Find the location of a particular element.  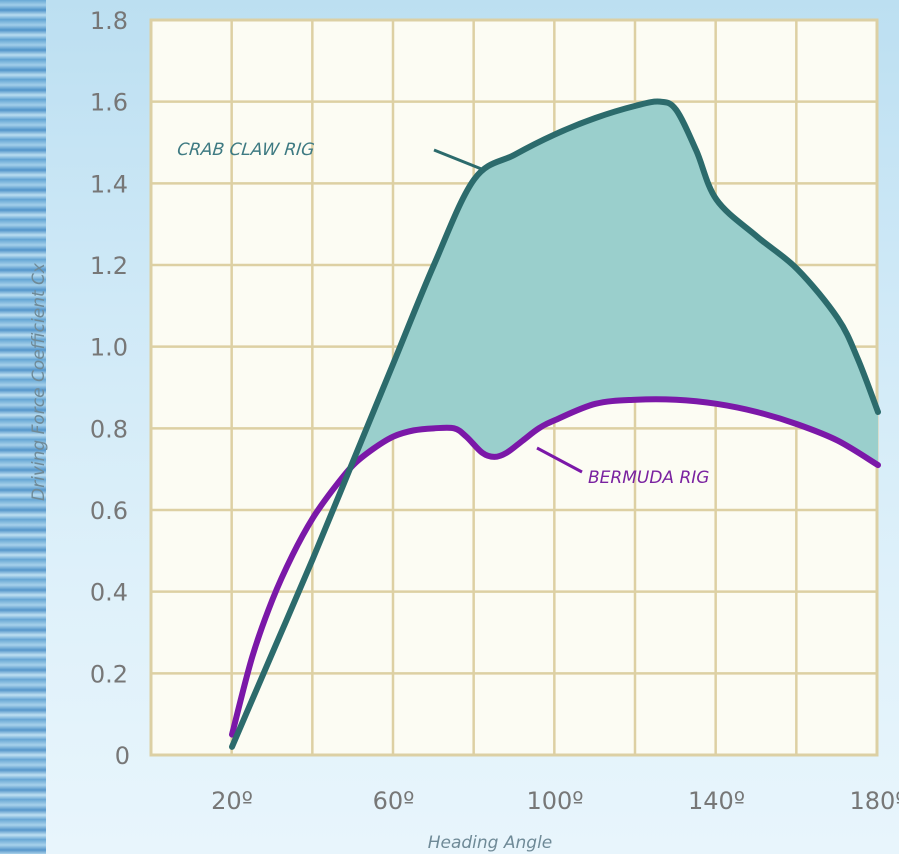

y-tick-label: 1.8 is located at coordinates (109, 21).